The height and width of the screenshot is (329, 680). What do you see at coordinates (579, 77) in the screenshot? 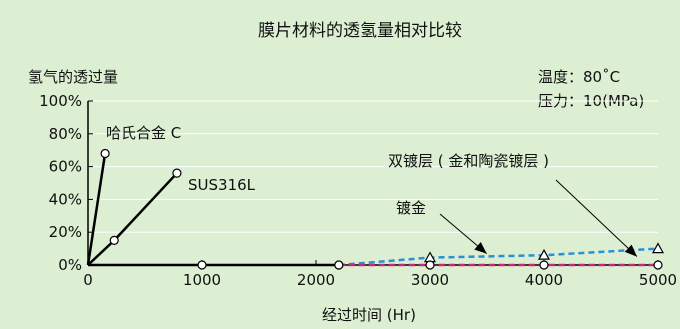
I see `condition-temperature: 温度：80˚C` at bounding box center [579, 77].